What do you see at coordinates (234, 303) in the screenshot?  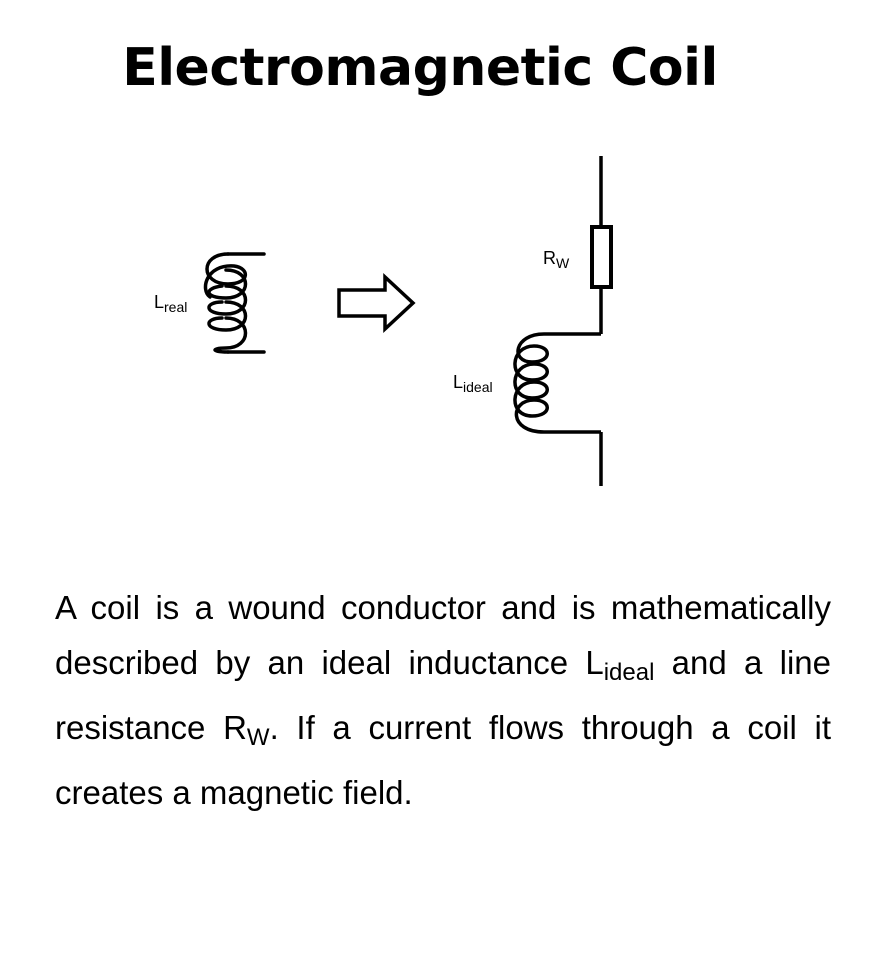 I see `real-coil-symbol` at bounding box center [234, 303].